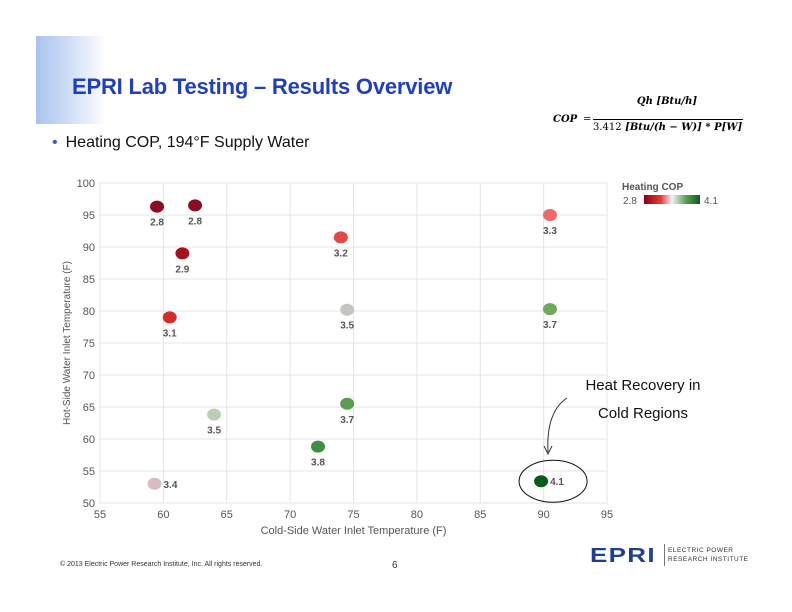 The image size is (792, 612). Describe the element at coordinates (89, 440) in the screenshot. I see `y-tick-label: 60` at that location.